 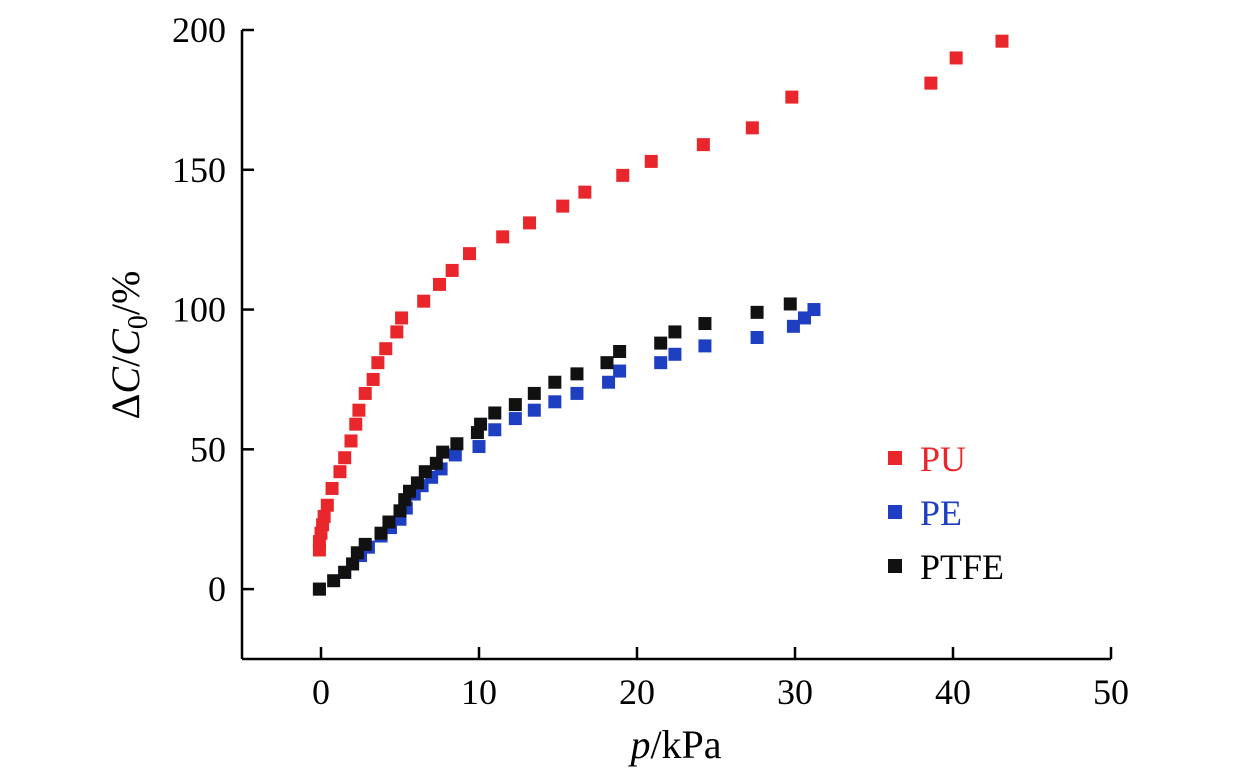 I want to click on legend-label-pe: PE, so click(x=941, y=513).